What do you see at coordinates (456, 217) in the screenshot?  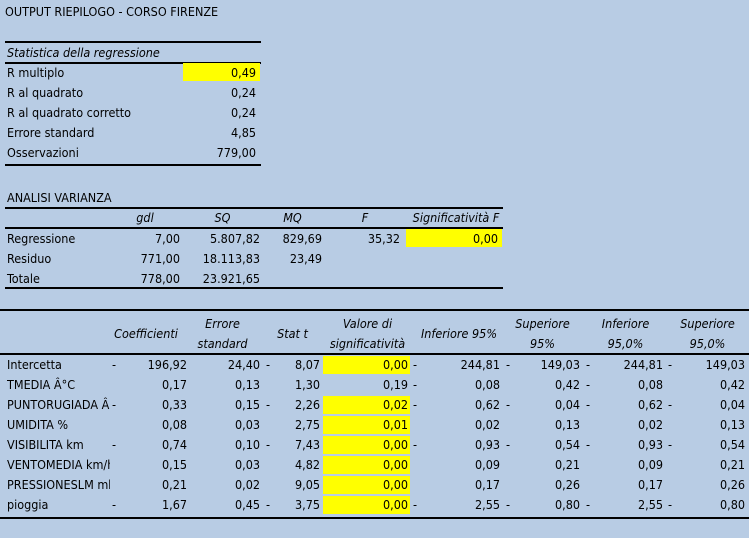 I see `anova-col-sigf: Significatività F` at bounding box center [456, 217].